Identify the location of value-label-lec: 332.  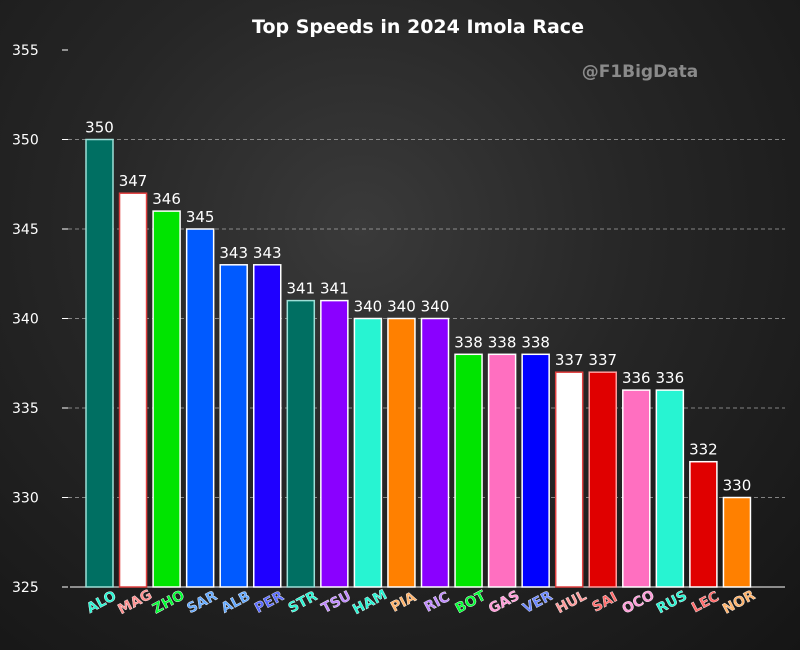
(703, 450).